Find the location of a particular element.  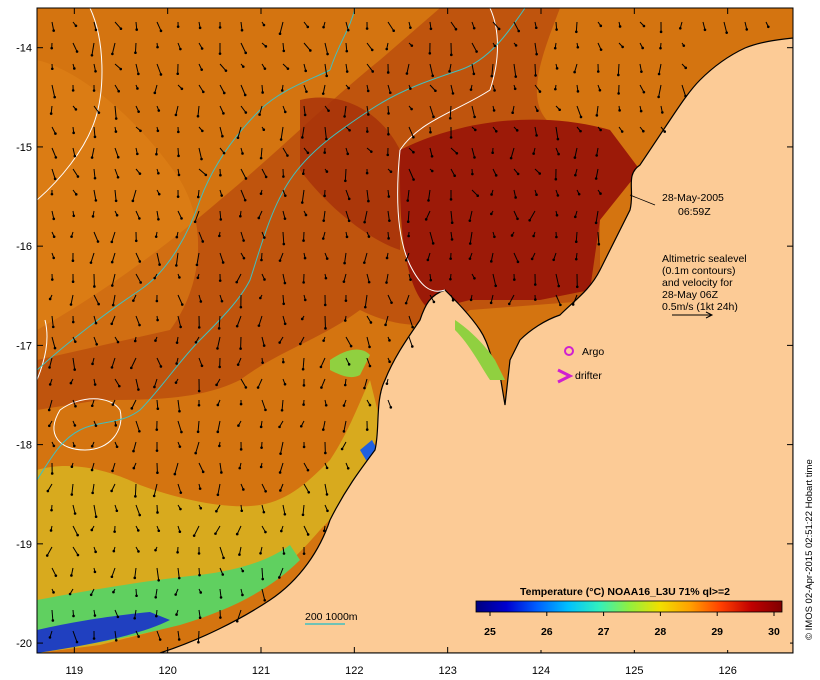

altimetry-line: (0.1m contours) is located at coordinates (699, 271).